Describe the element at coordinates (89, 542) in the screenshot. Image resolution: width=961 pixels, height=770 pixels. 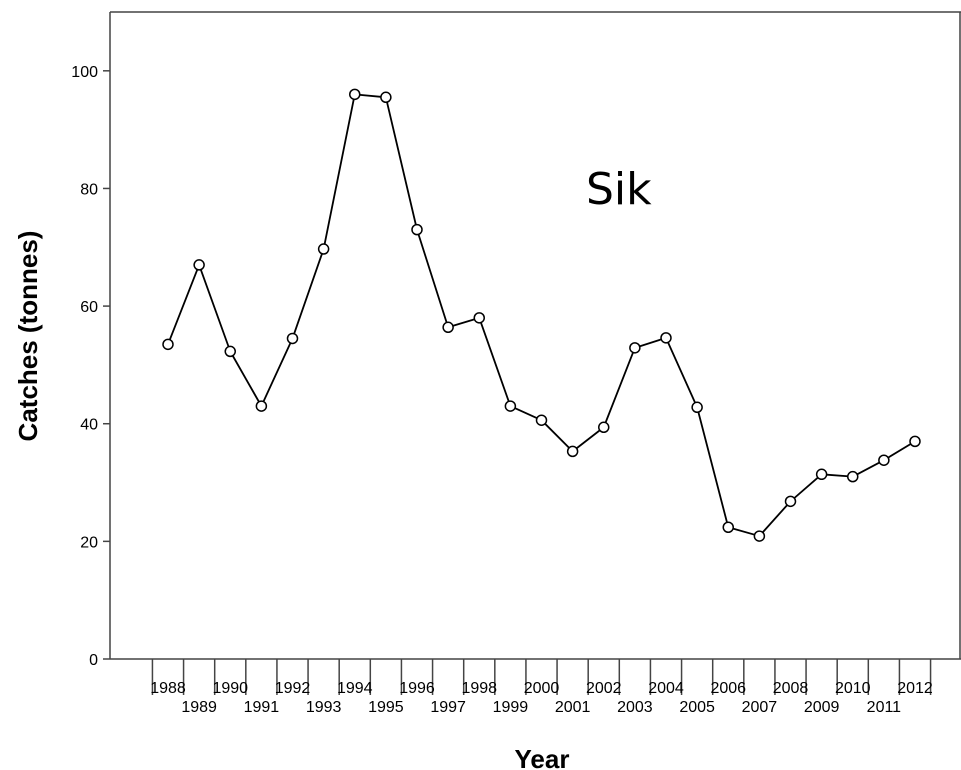
I see `y-tick-label: 20` at that location.